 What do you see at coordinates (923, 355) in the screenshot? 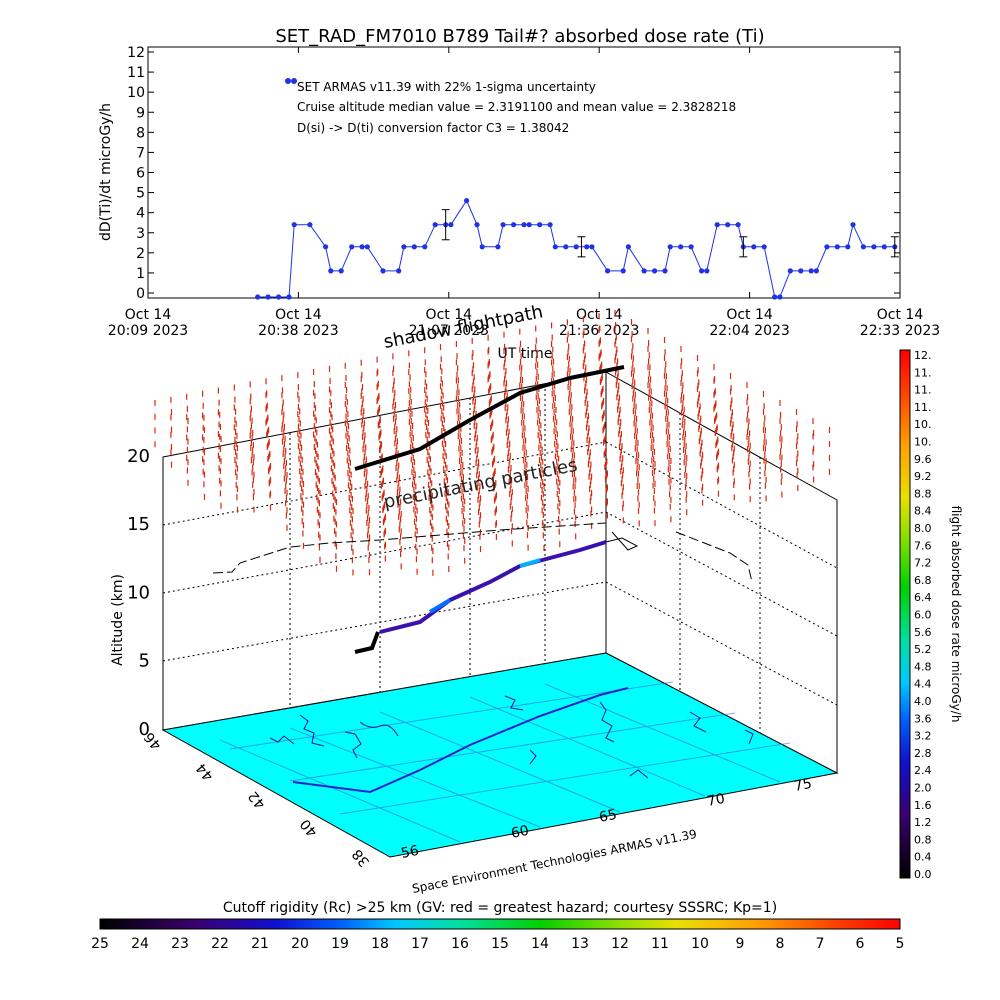
I see `dose-colorbar-tick: 12.` at bounding box center [923, 355].